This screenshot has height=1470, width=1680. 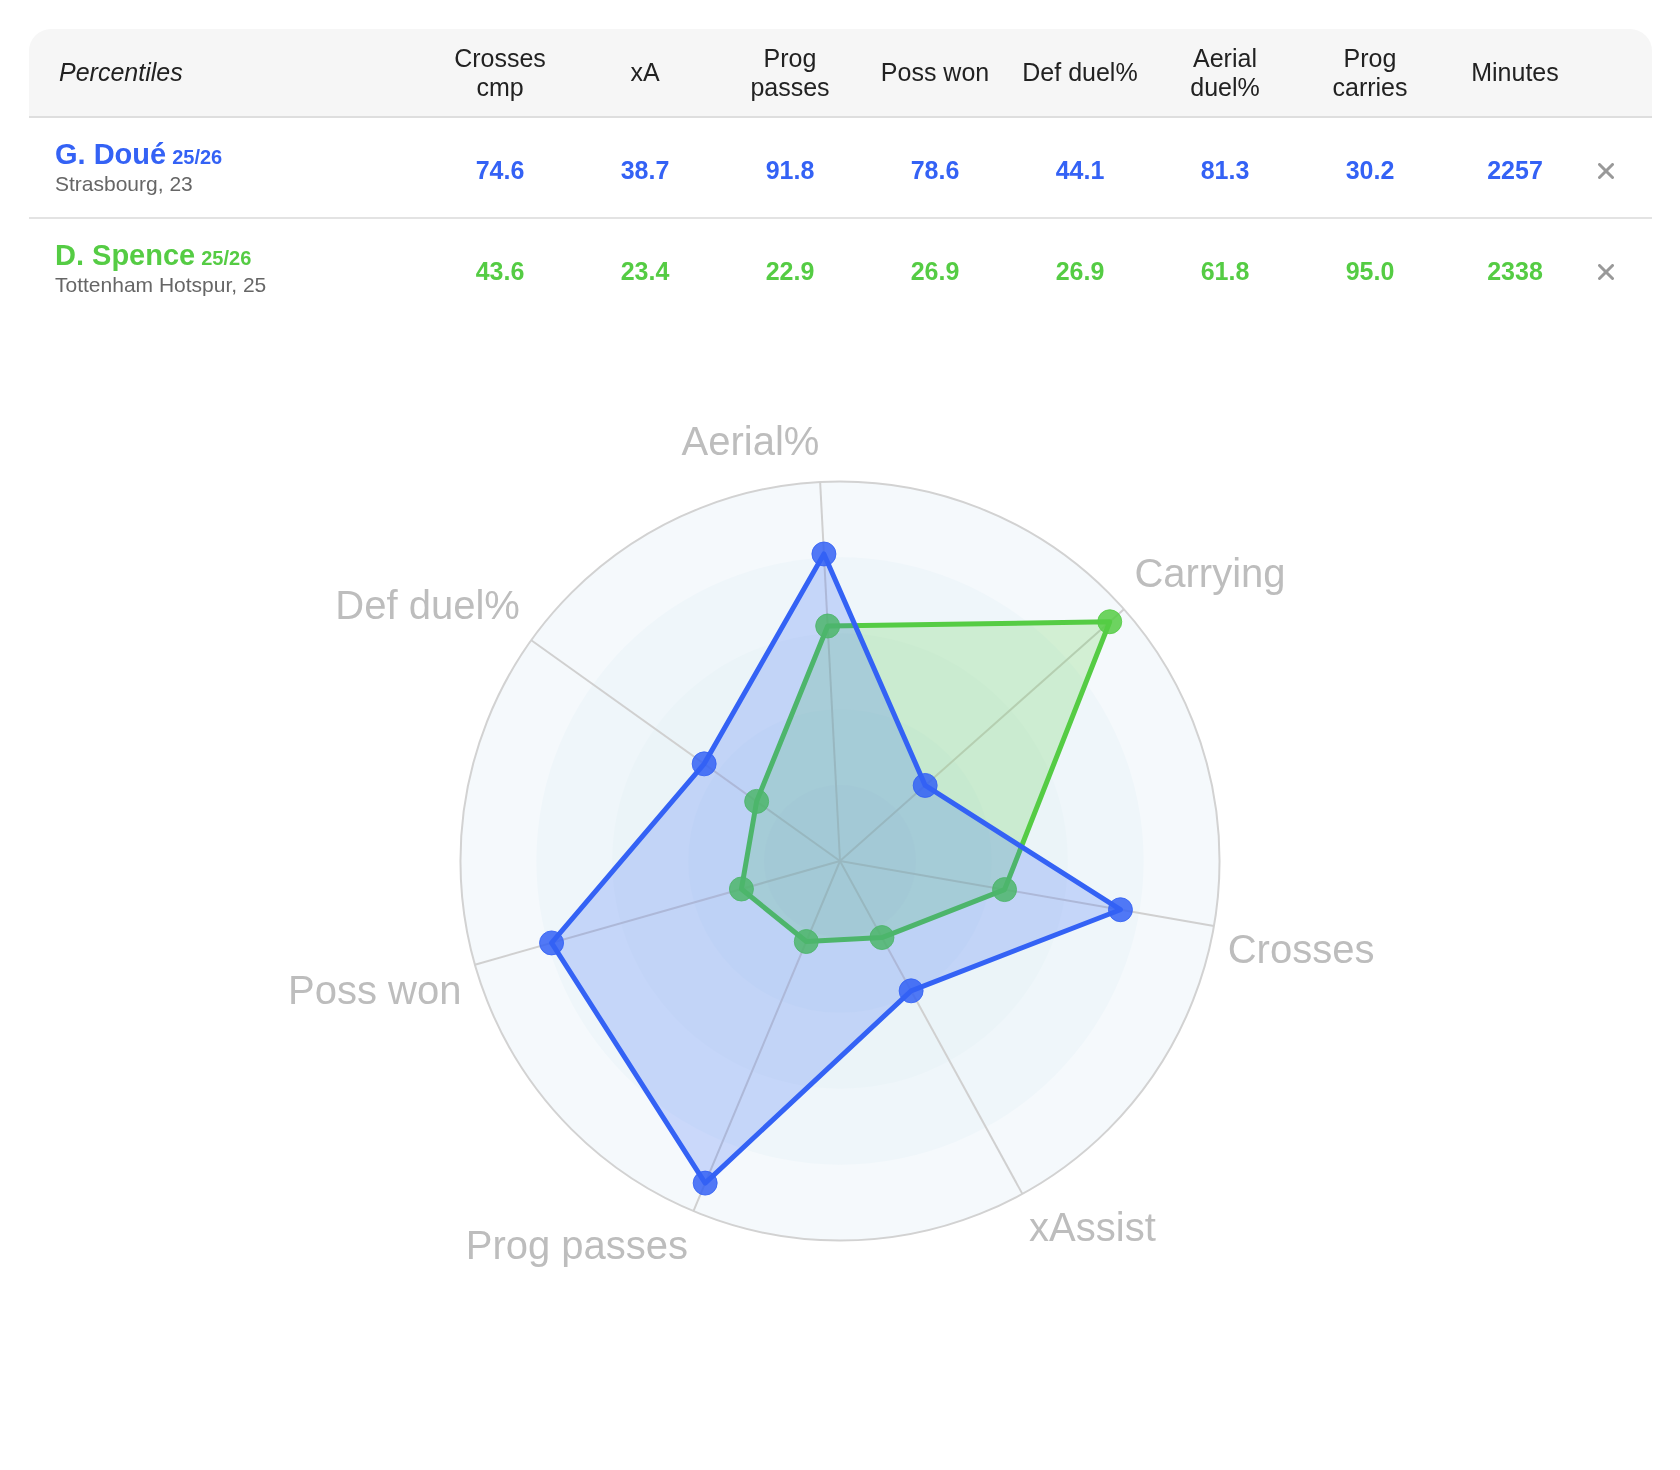 I want to click on data-label: 44.1, so click(x=1080, y=170).